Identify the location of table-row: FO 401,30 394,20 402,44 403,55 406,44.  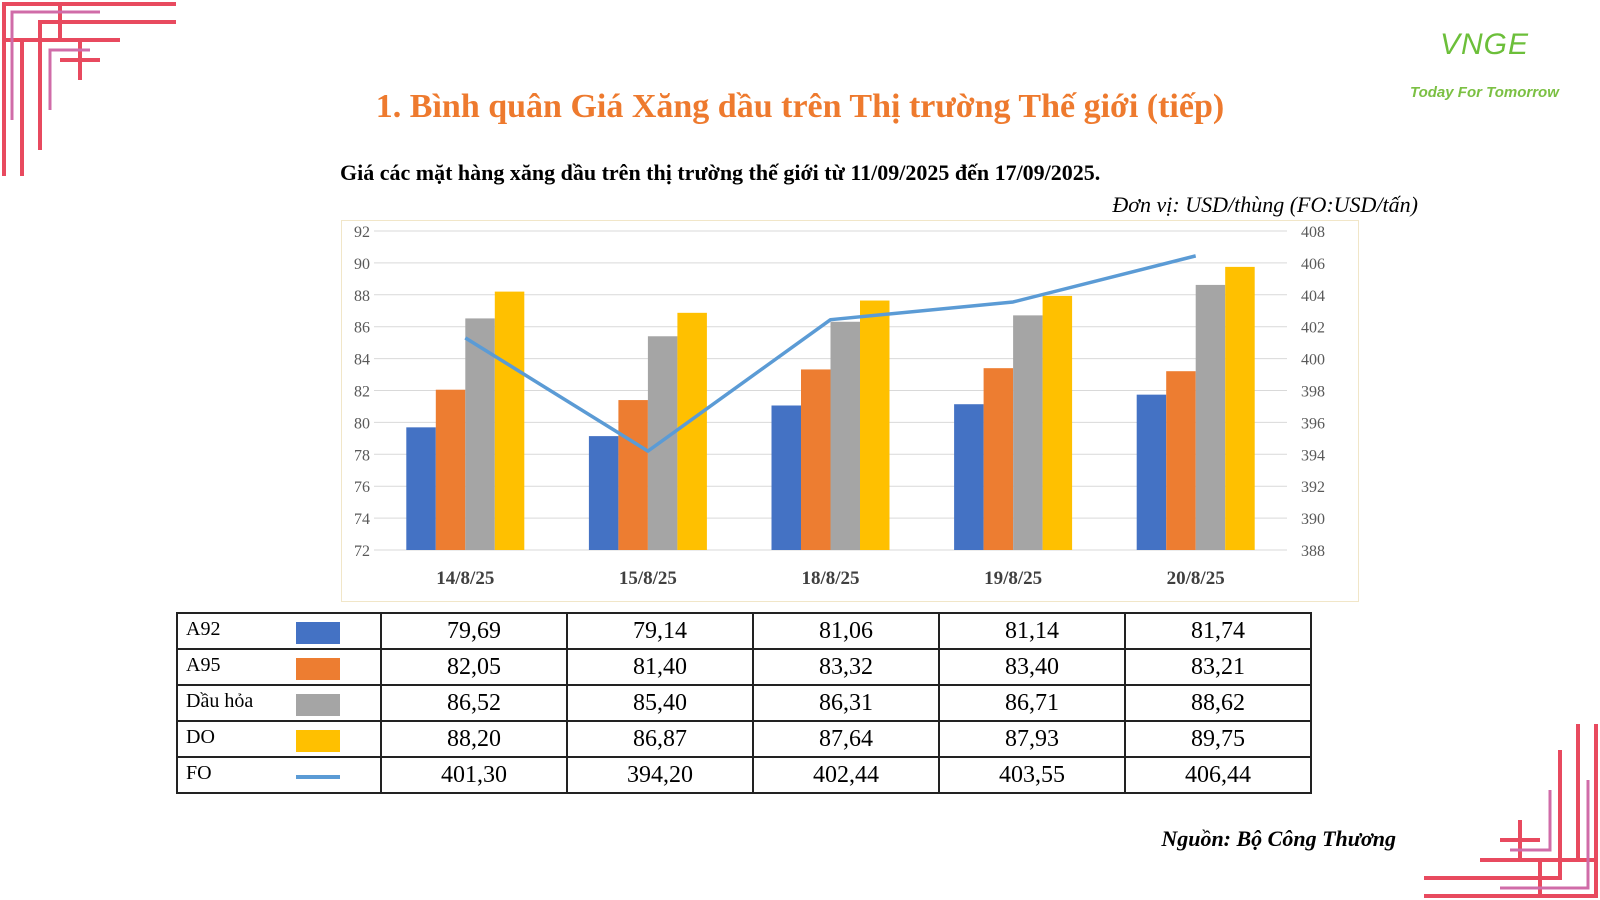
(744, 775).